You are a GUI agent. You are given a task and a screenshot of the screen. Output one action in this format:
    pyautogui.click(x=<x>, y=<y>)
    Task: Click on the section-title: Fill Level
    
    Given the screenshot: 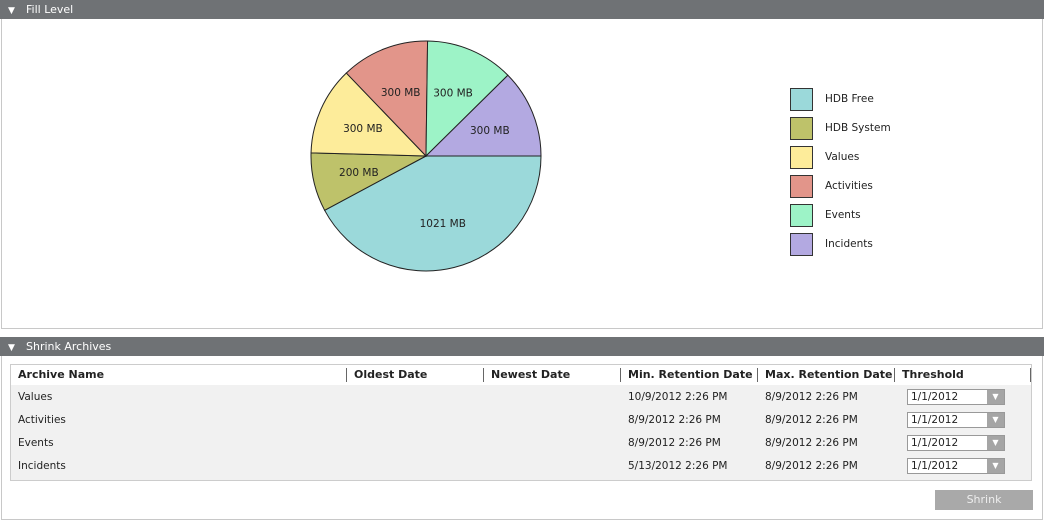 What is the action you would take?
    pyautogui.click(x=50, y=9)
    